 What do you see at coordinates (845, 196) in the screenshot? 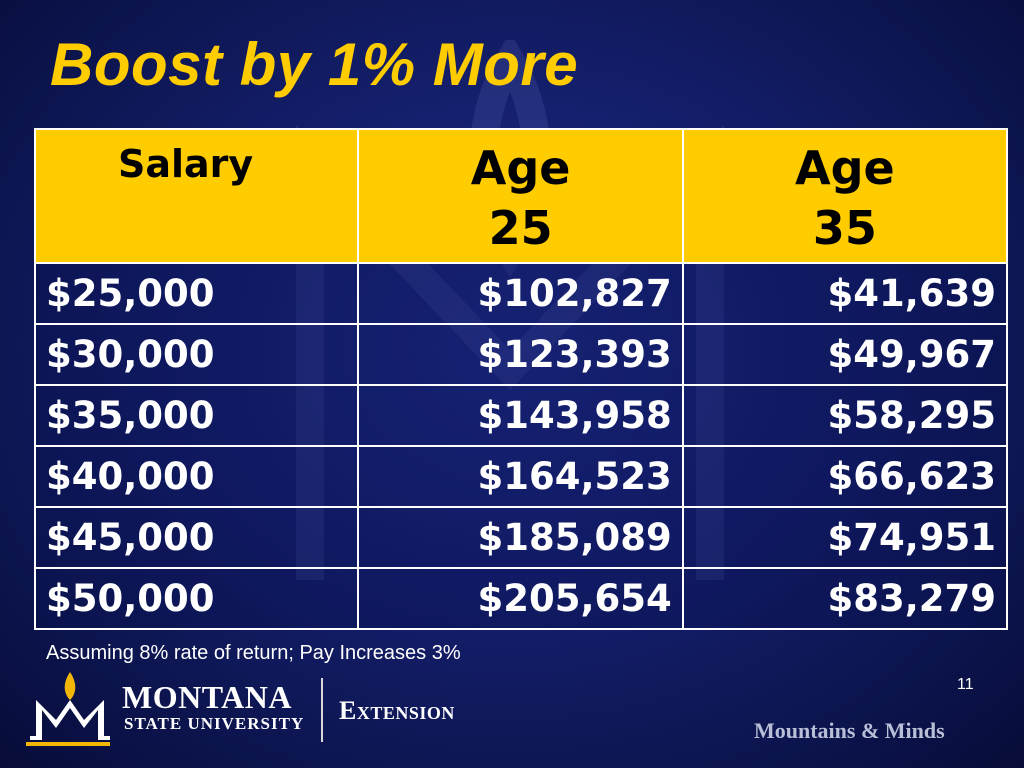
I see `header-age-35: Age 35` at bounding box center [845, 196].